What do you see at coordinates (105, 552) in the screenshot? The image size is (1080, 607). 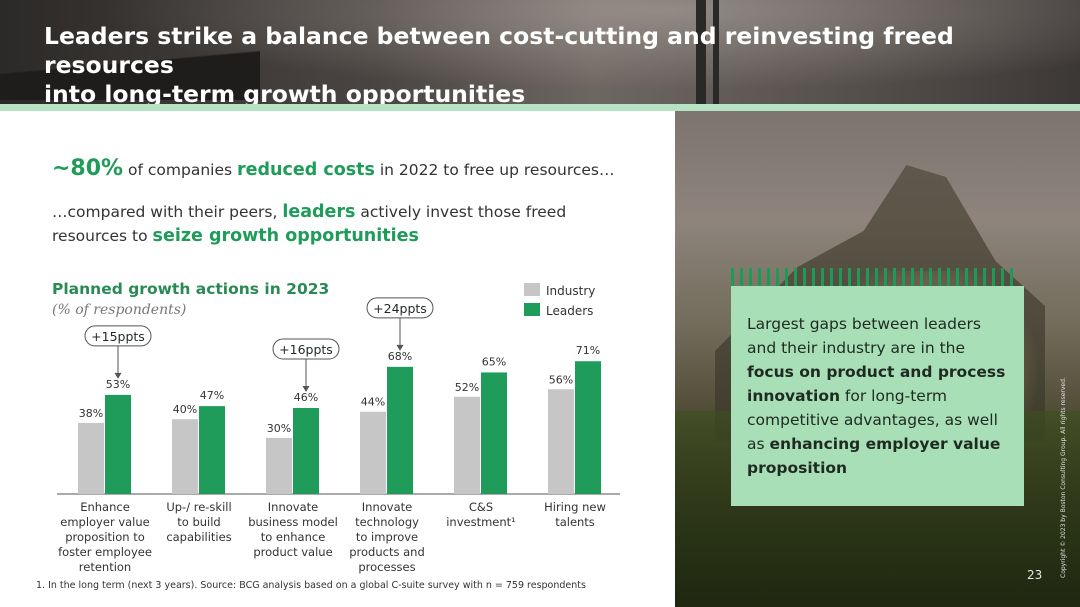 I see `category-label: foster employee` at bounding box center [105, 552].